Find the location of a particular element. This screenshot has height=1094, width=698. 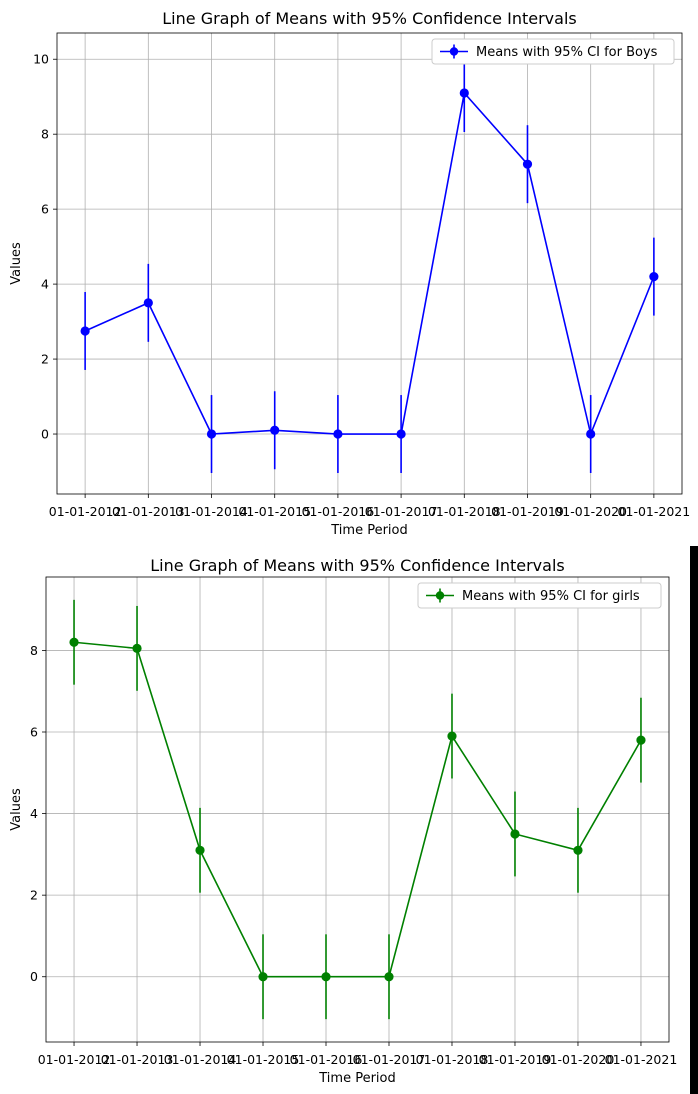

legend: Means with 95% CI for Boys is located at coordinates (553, 51).